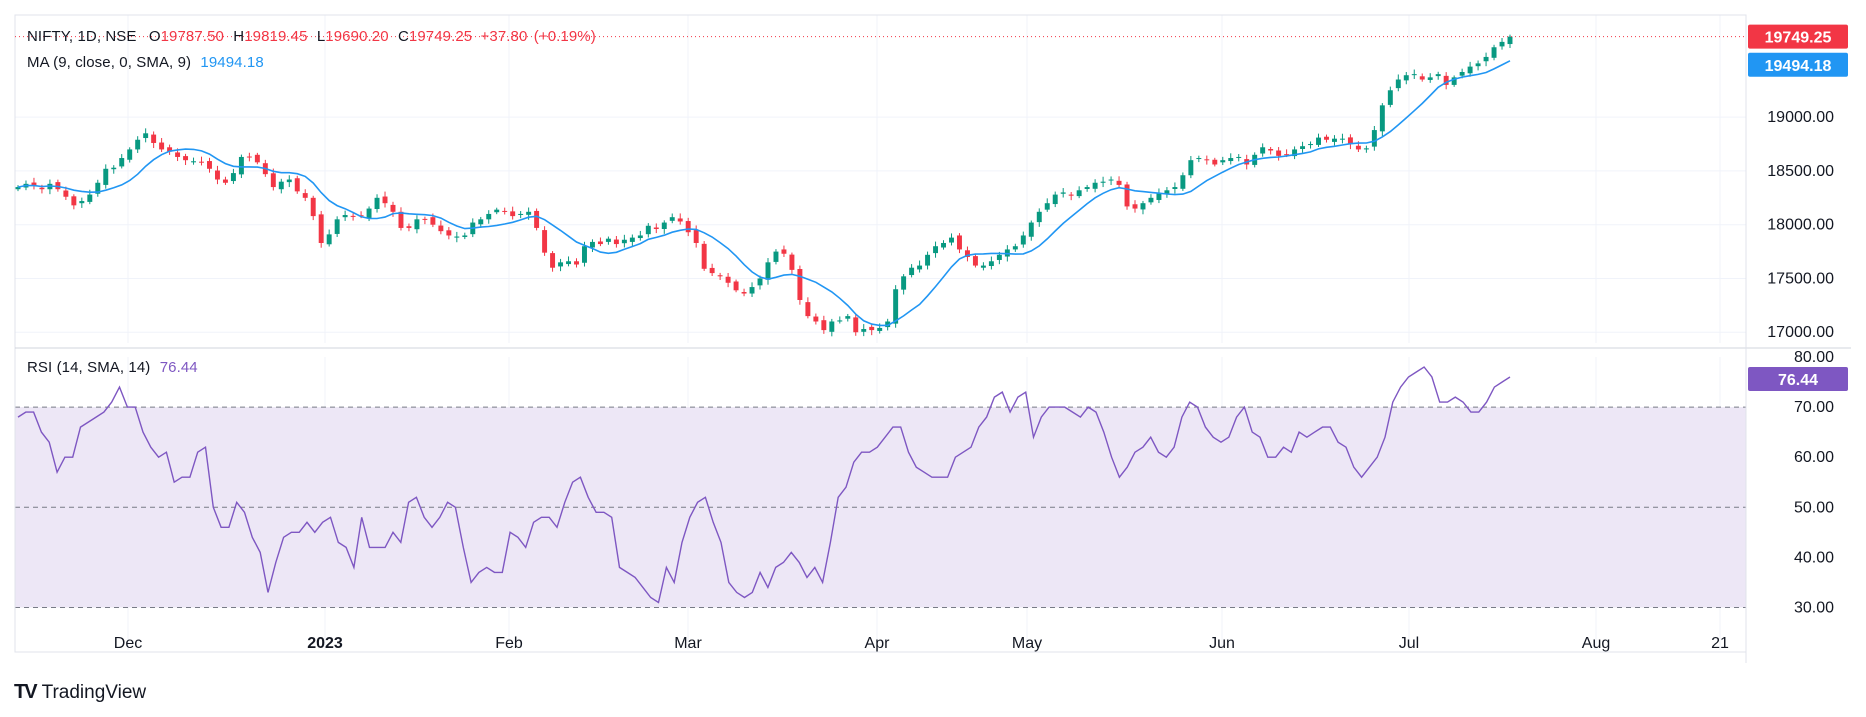 The height and width of the screenshot is (717, 1866). Describe the element at coordinates (276, 36) in the screenshot. I see `high-value: 19819.45` at that location.